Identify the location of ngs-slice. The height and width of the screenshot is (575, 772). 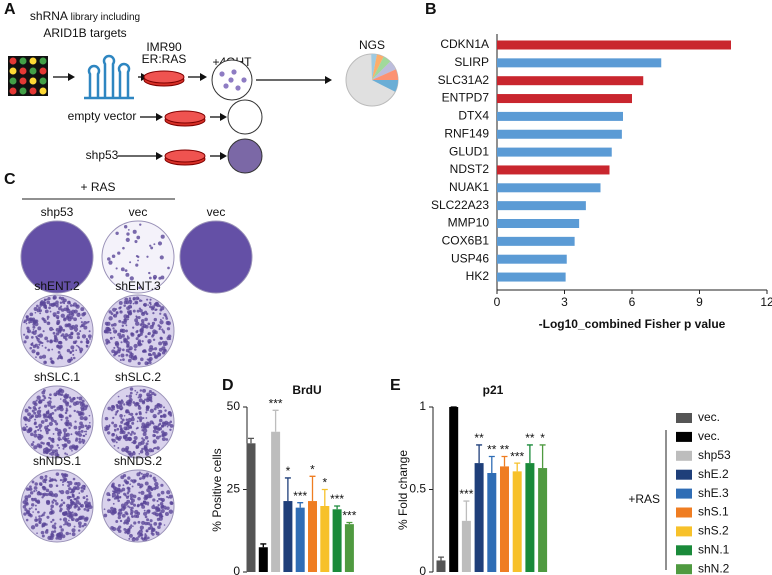
(385, 74).